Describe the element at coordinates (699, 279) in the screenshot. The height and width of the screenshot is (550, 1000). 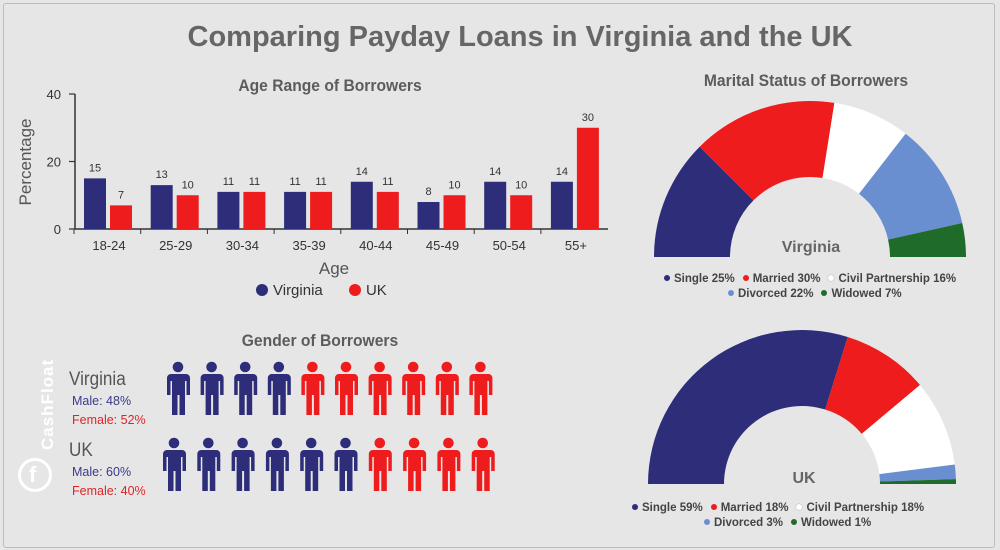
I see `pie-legend-item: Single 25%` at that location.